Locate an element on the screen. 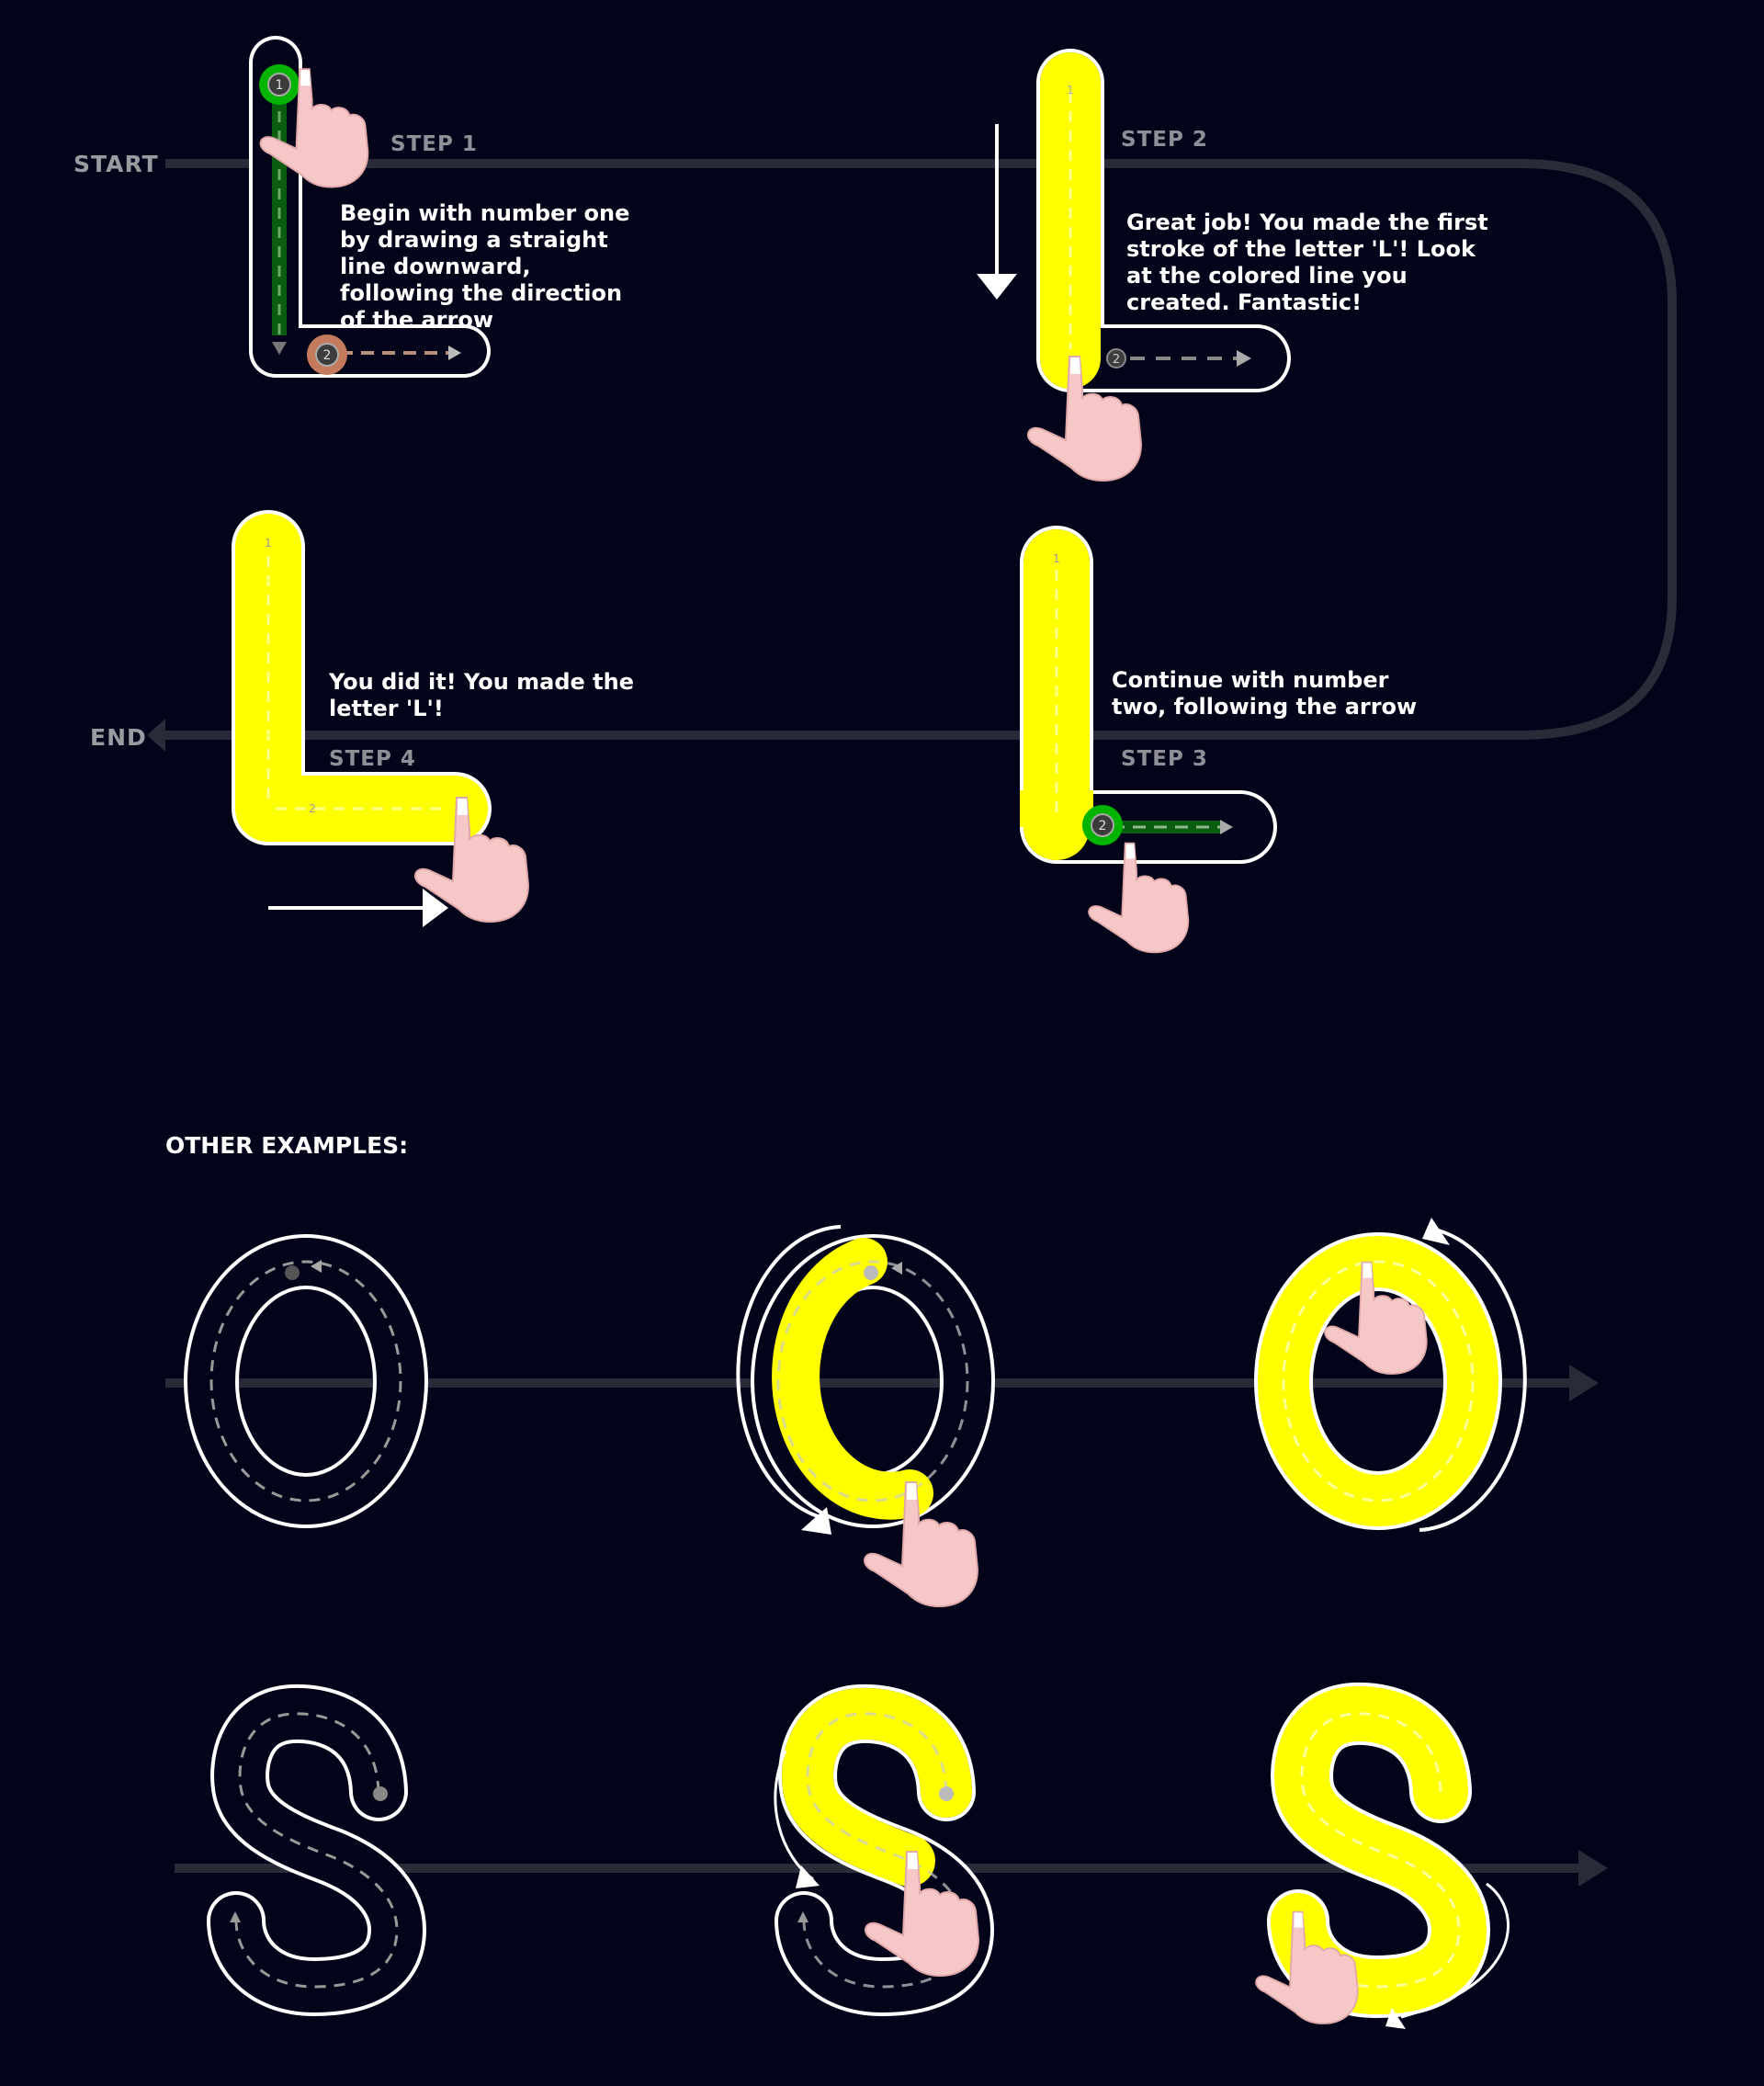  step-4-label: STEP 4 is located at coordinates (372, 759).